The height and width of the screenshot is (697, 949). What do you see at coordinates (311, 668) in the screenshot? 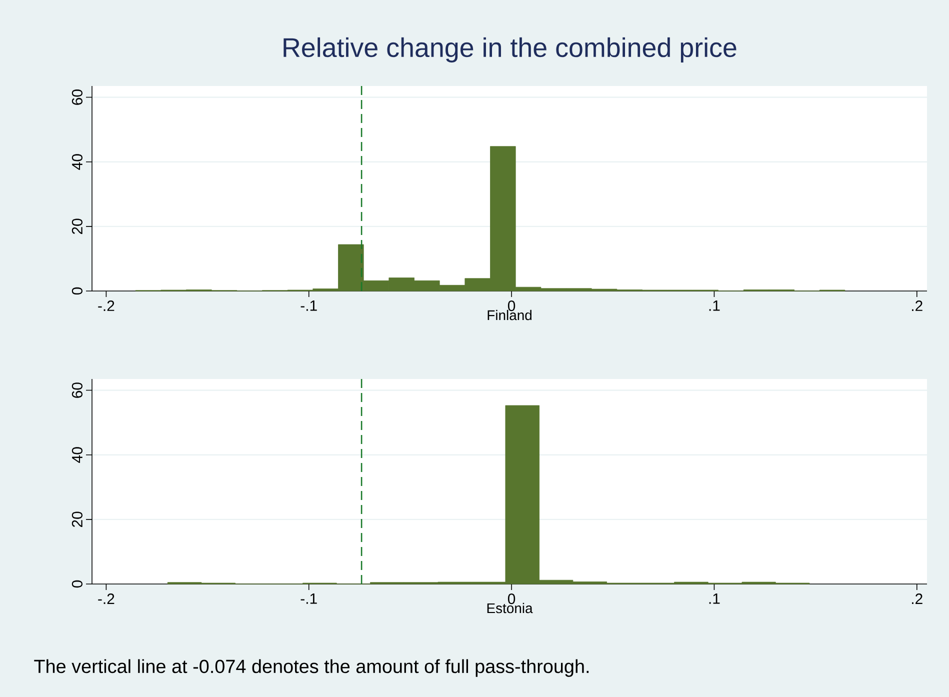
I see `text: The vertical line at -0.074 denotes the amount of full pass-through.` at bounding box center [311, 668].